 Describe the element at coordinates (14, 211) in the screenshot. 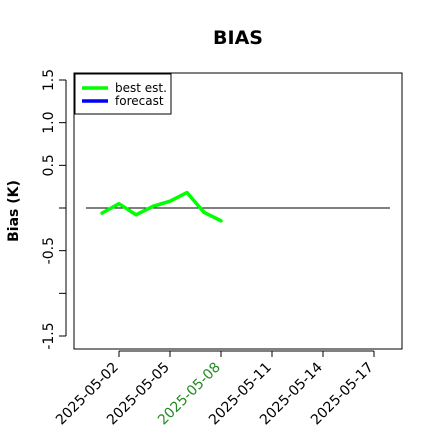

I see `y-axis-label: Bias (K)` at that location.